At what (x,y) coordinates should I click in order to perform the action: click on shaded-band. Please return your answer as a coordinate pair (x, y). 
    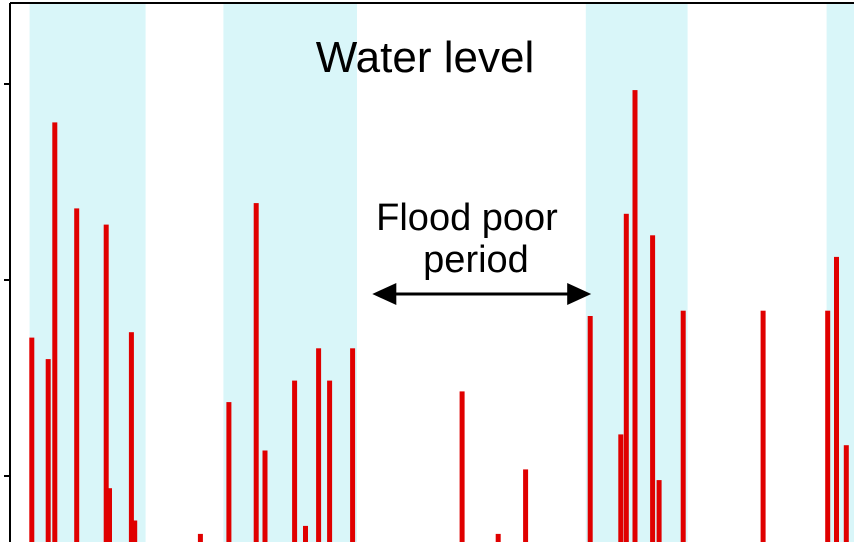
    Looking at the image, I should click on (840, 273).